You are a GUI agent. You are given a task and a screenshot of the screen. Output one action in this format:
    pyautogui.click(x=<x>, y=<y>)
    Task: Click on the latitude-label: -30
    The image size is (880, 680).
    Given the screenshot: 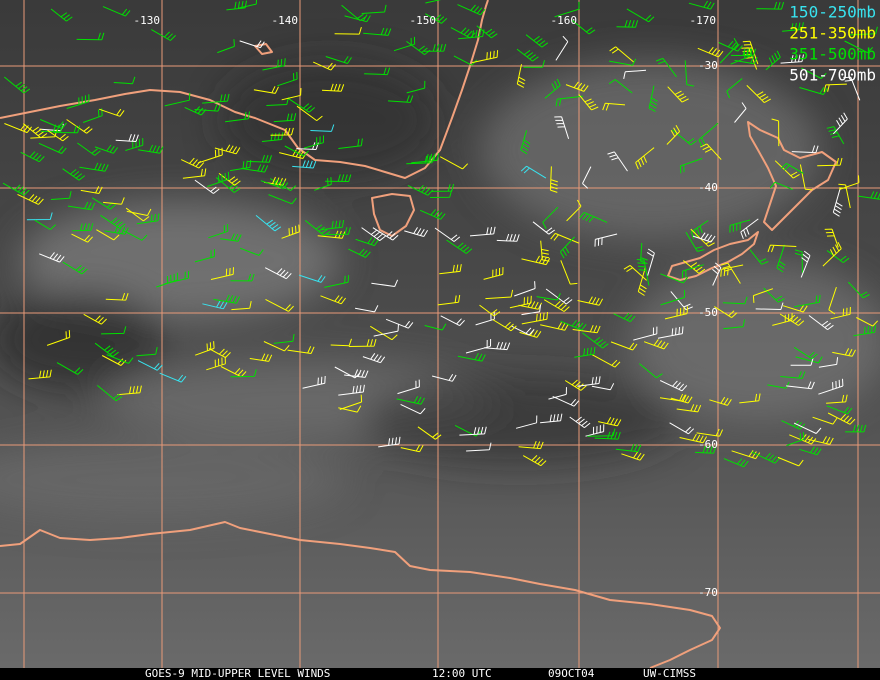 What is the action you would take?
    pyautogui.click(x=708, y=65)
    